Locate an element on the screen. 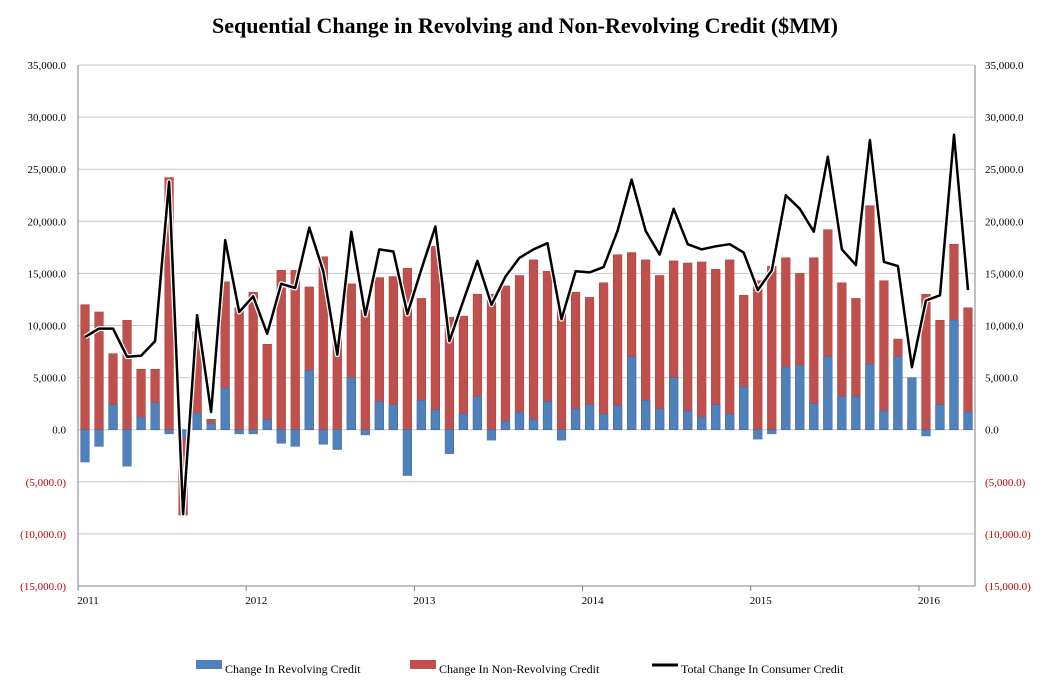 This screenshot has width=1051, height=689. y-tick-label-left: 20,000.0 is located at coordinates (47, 222).